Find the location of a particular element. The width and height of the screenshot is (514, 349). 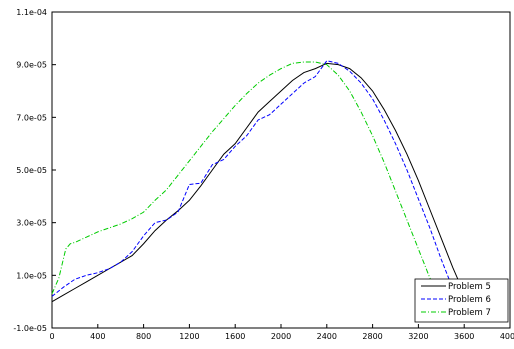

legend: Problem 5 Problem 6 Problem 7 is located at coordinates (461, 300).